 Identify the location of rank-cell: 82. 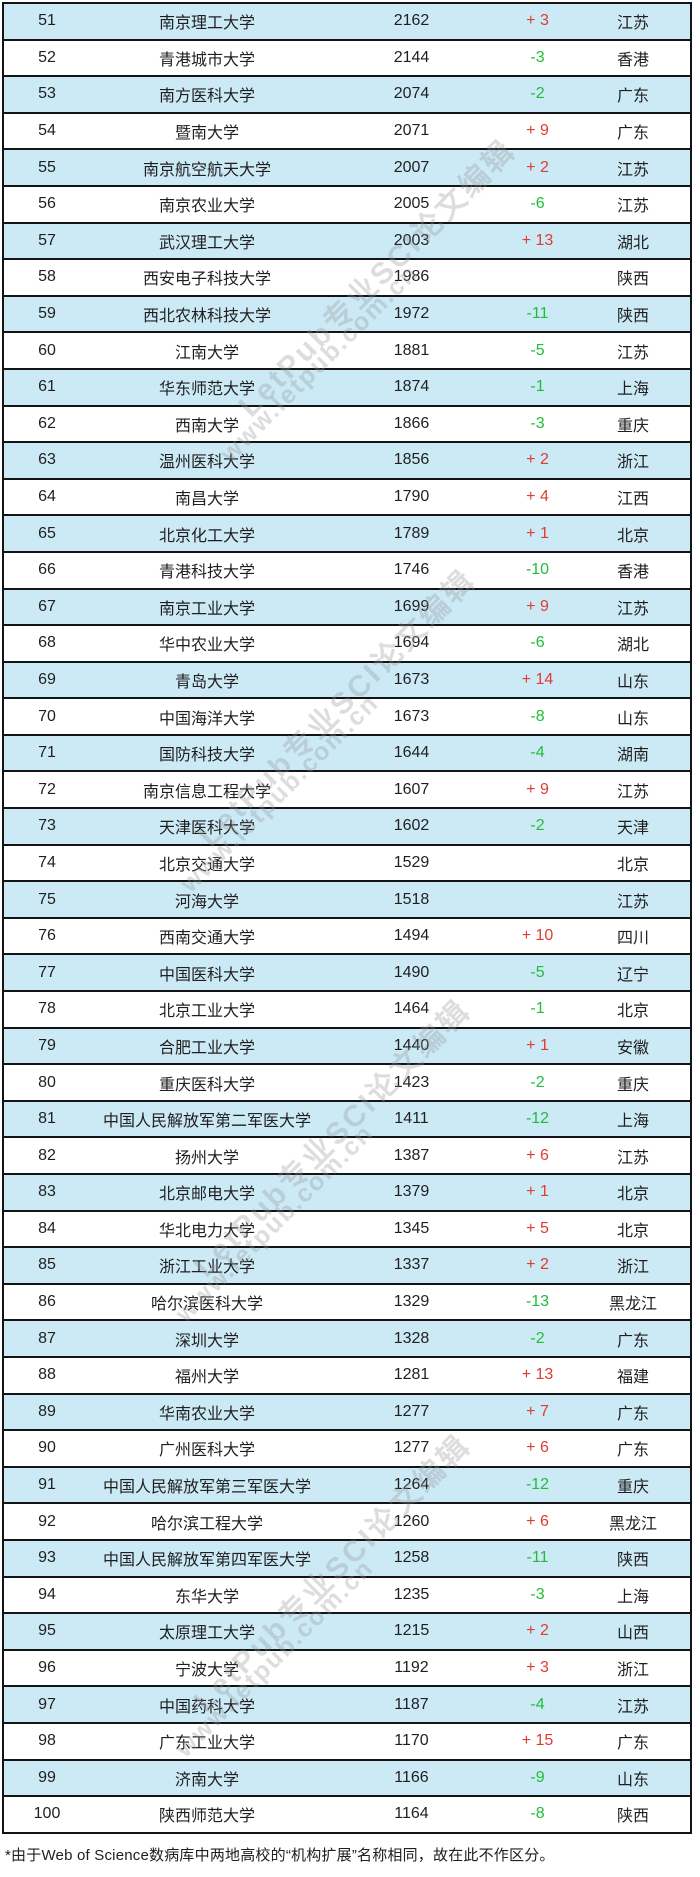
(47, 1155).